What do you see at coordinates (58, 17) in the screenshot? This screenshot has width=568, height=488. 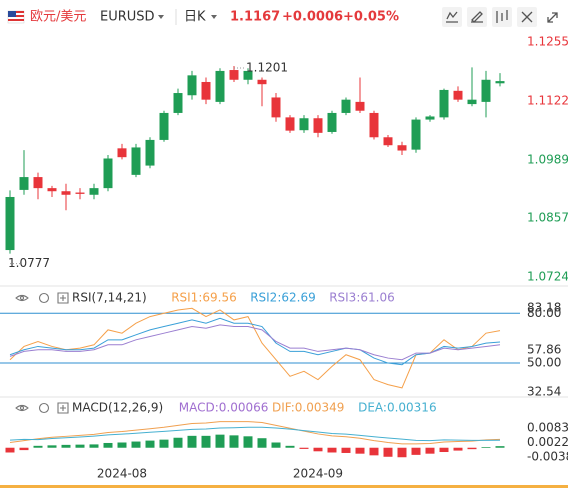 I see `symbol-cn: 欧元/美元` at bounding box center [58, 17].